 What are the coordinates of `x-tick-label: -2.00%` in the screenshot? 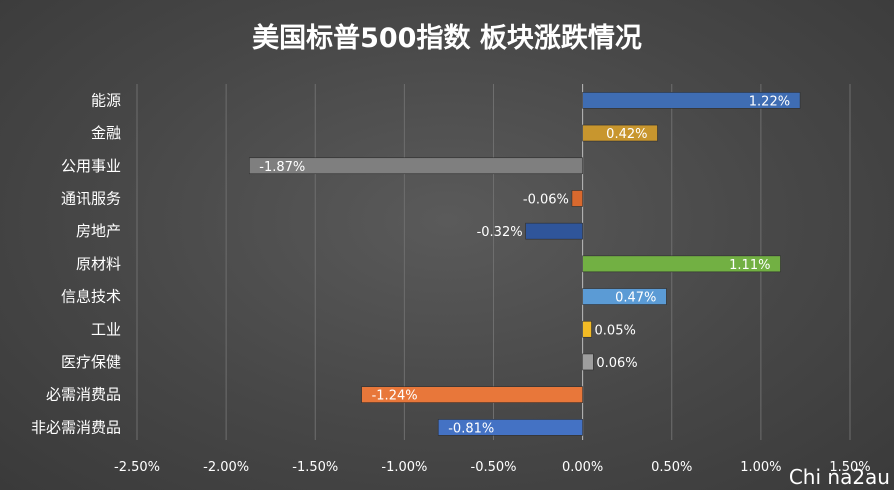 It's located at (226, 467).